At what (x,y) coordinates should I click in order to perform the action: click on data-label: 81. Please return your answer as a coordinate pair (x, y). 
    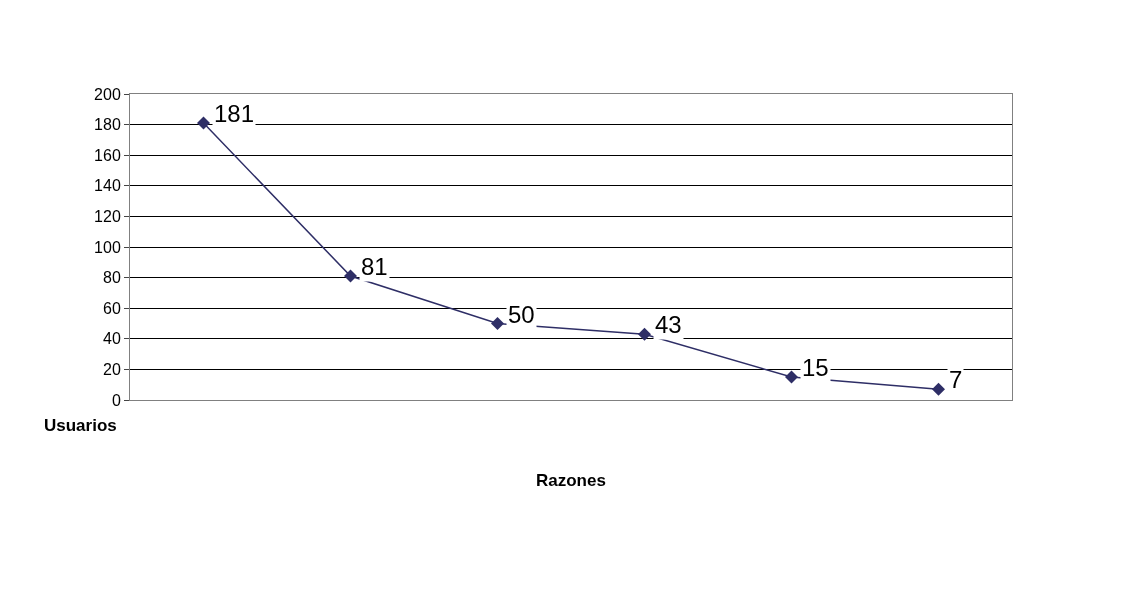
    Looking at the image, I should click on (374, 266).